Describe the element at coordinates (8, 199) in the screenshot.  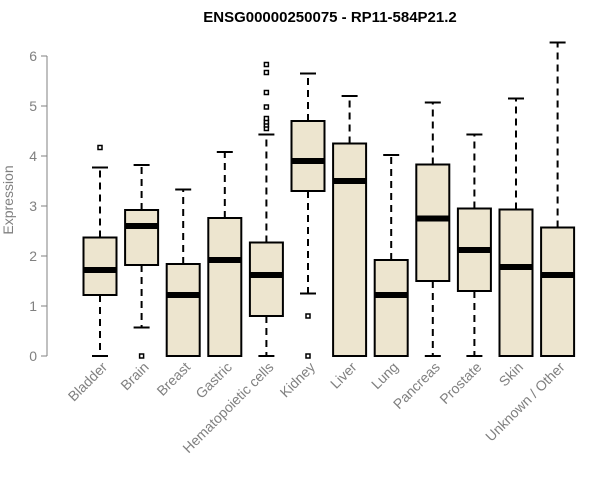
I see `y-axis-label: Expression` at that location.